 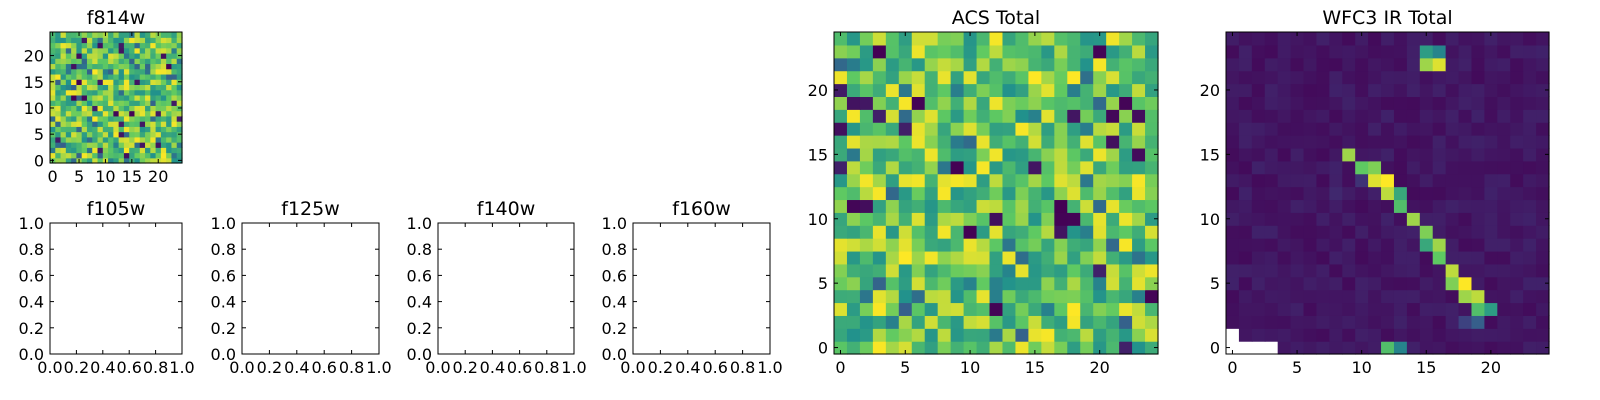 What do you see at coordinates (223, 249) in the screenshot?
I see `y-tick-label: 0.8` at bounding box center [223, 249].